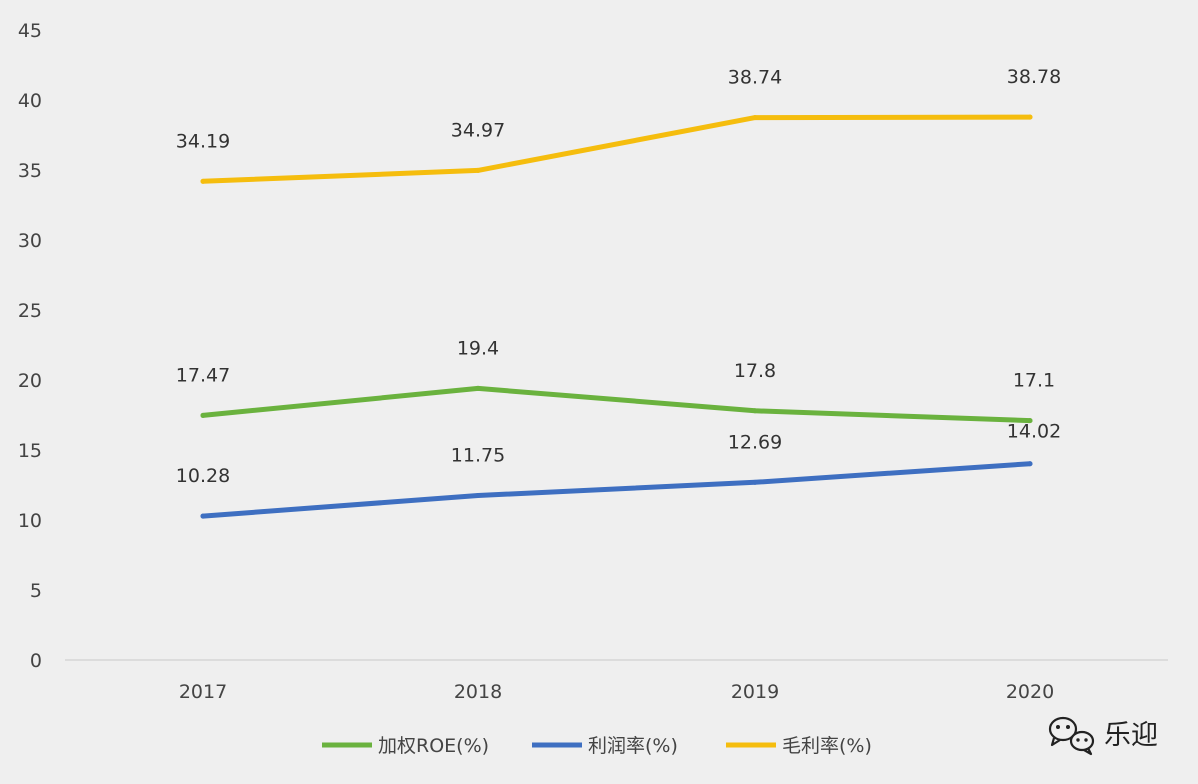 This screenshot has width=1198, height=784. Describe the element at coordinates (1071, 736) in the screenshot. I see `wechat-icon` at that location.